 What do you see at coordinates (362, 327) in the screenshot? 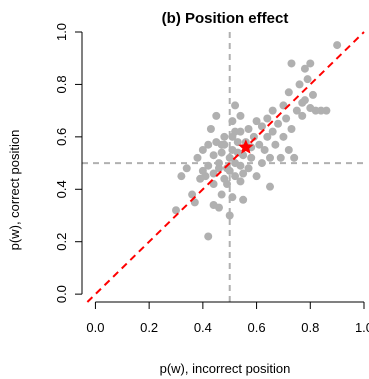
I see `x-tick-label: 1.0` at bounding box center [362, 327].